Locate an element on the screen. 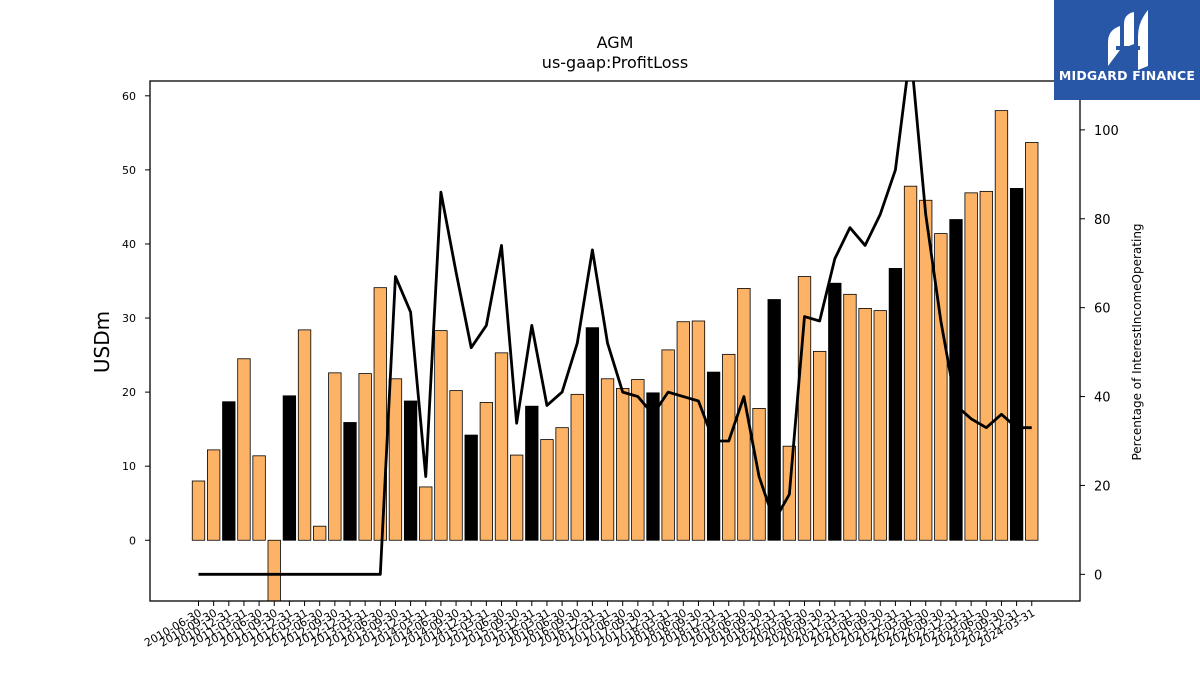 This screenshot has height=675, width=1200. brand-logo: MIDGARD FINANCE is located at coordinates (1127, 50).